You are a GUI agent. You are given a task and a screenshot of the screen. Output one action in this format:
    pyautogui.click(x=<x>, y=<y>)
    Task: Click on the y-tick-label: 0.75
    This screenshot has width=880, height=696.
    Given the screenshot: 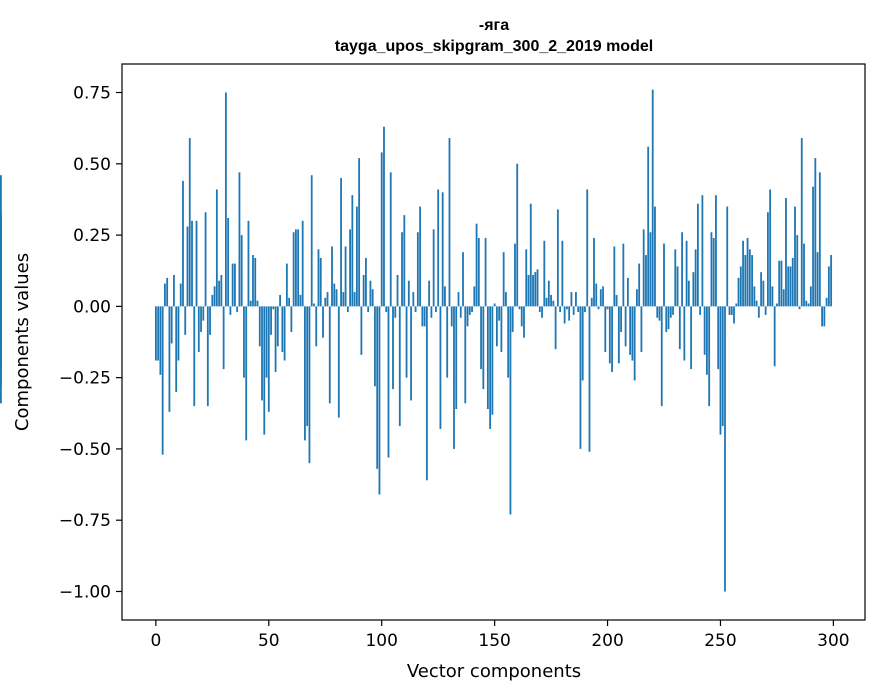 What is the action you would take?
    pyautogui.click(x=92, y=94)
    